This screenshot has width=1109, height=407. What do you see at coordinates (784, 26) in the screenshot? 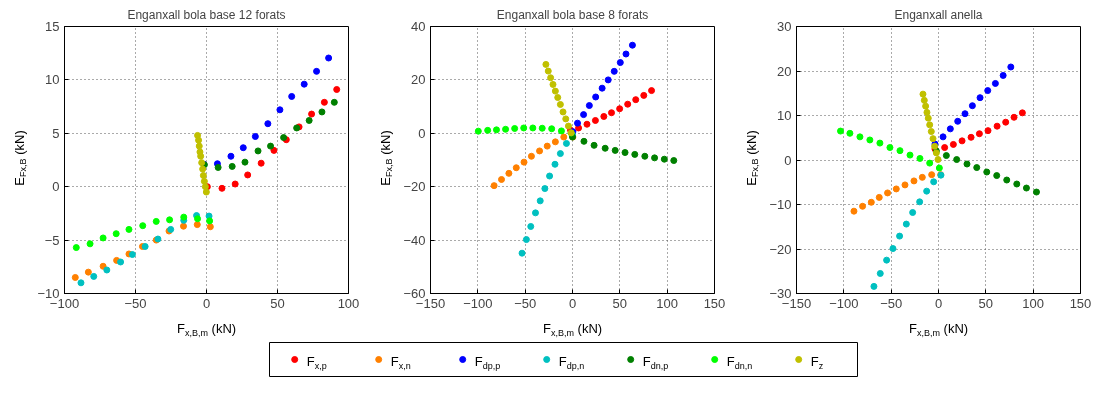
I see `y-tick-label: 30` at bounding box center [784, 26].